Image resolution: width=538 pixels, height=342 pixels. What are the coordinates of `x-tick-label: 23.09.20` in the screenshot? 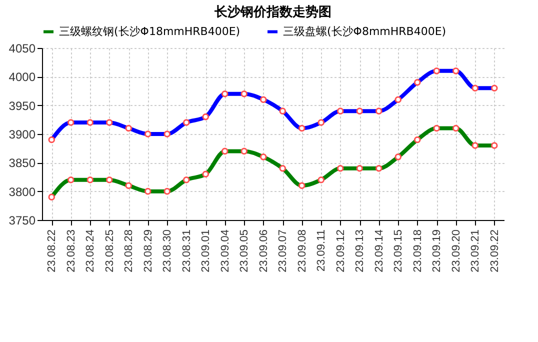 It's located at (456, 251).